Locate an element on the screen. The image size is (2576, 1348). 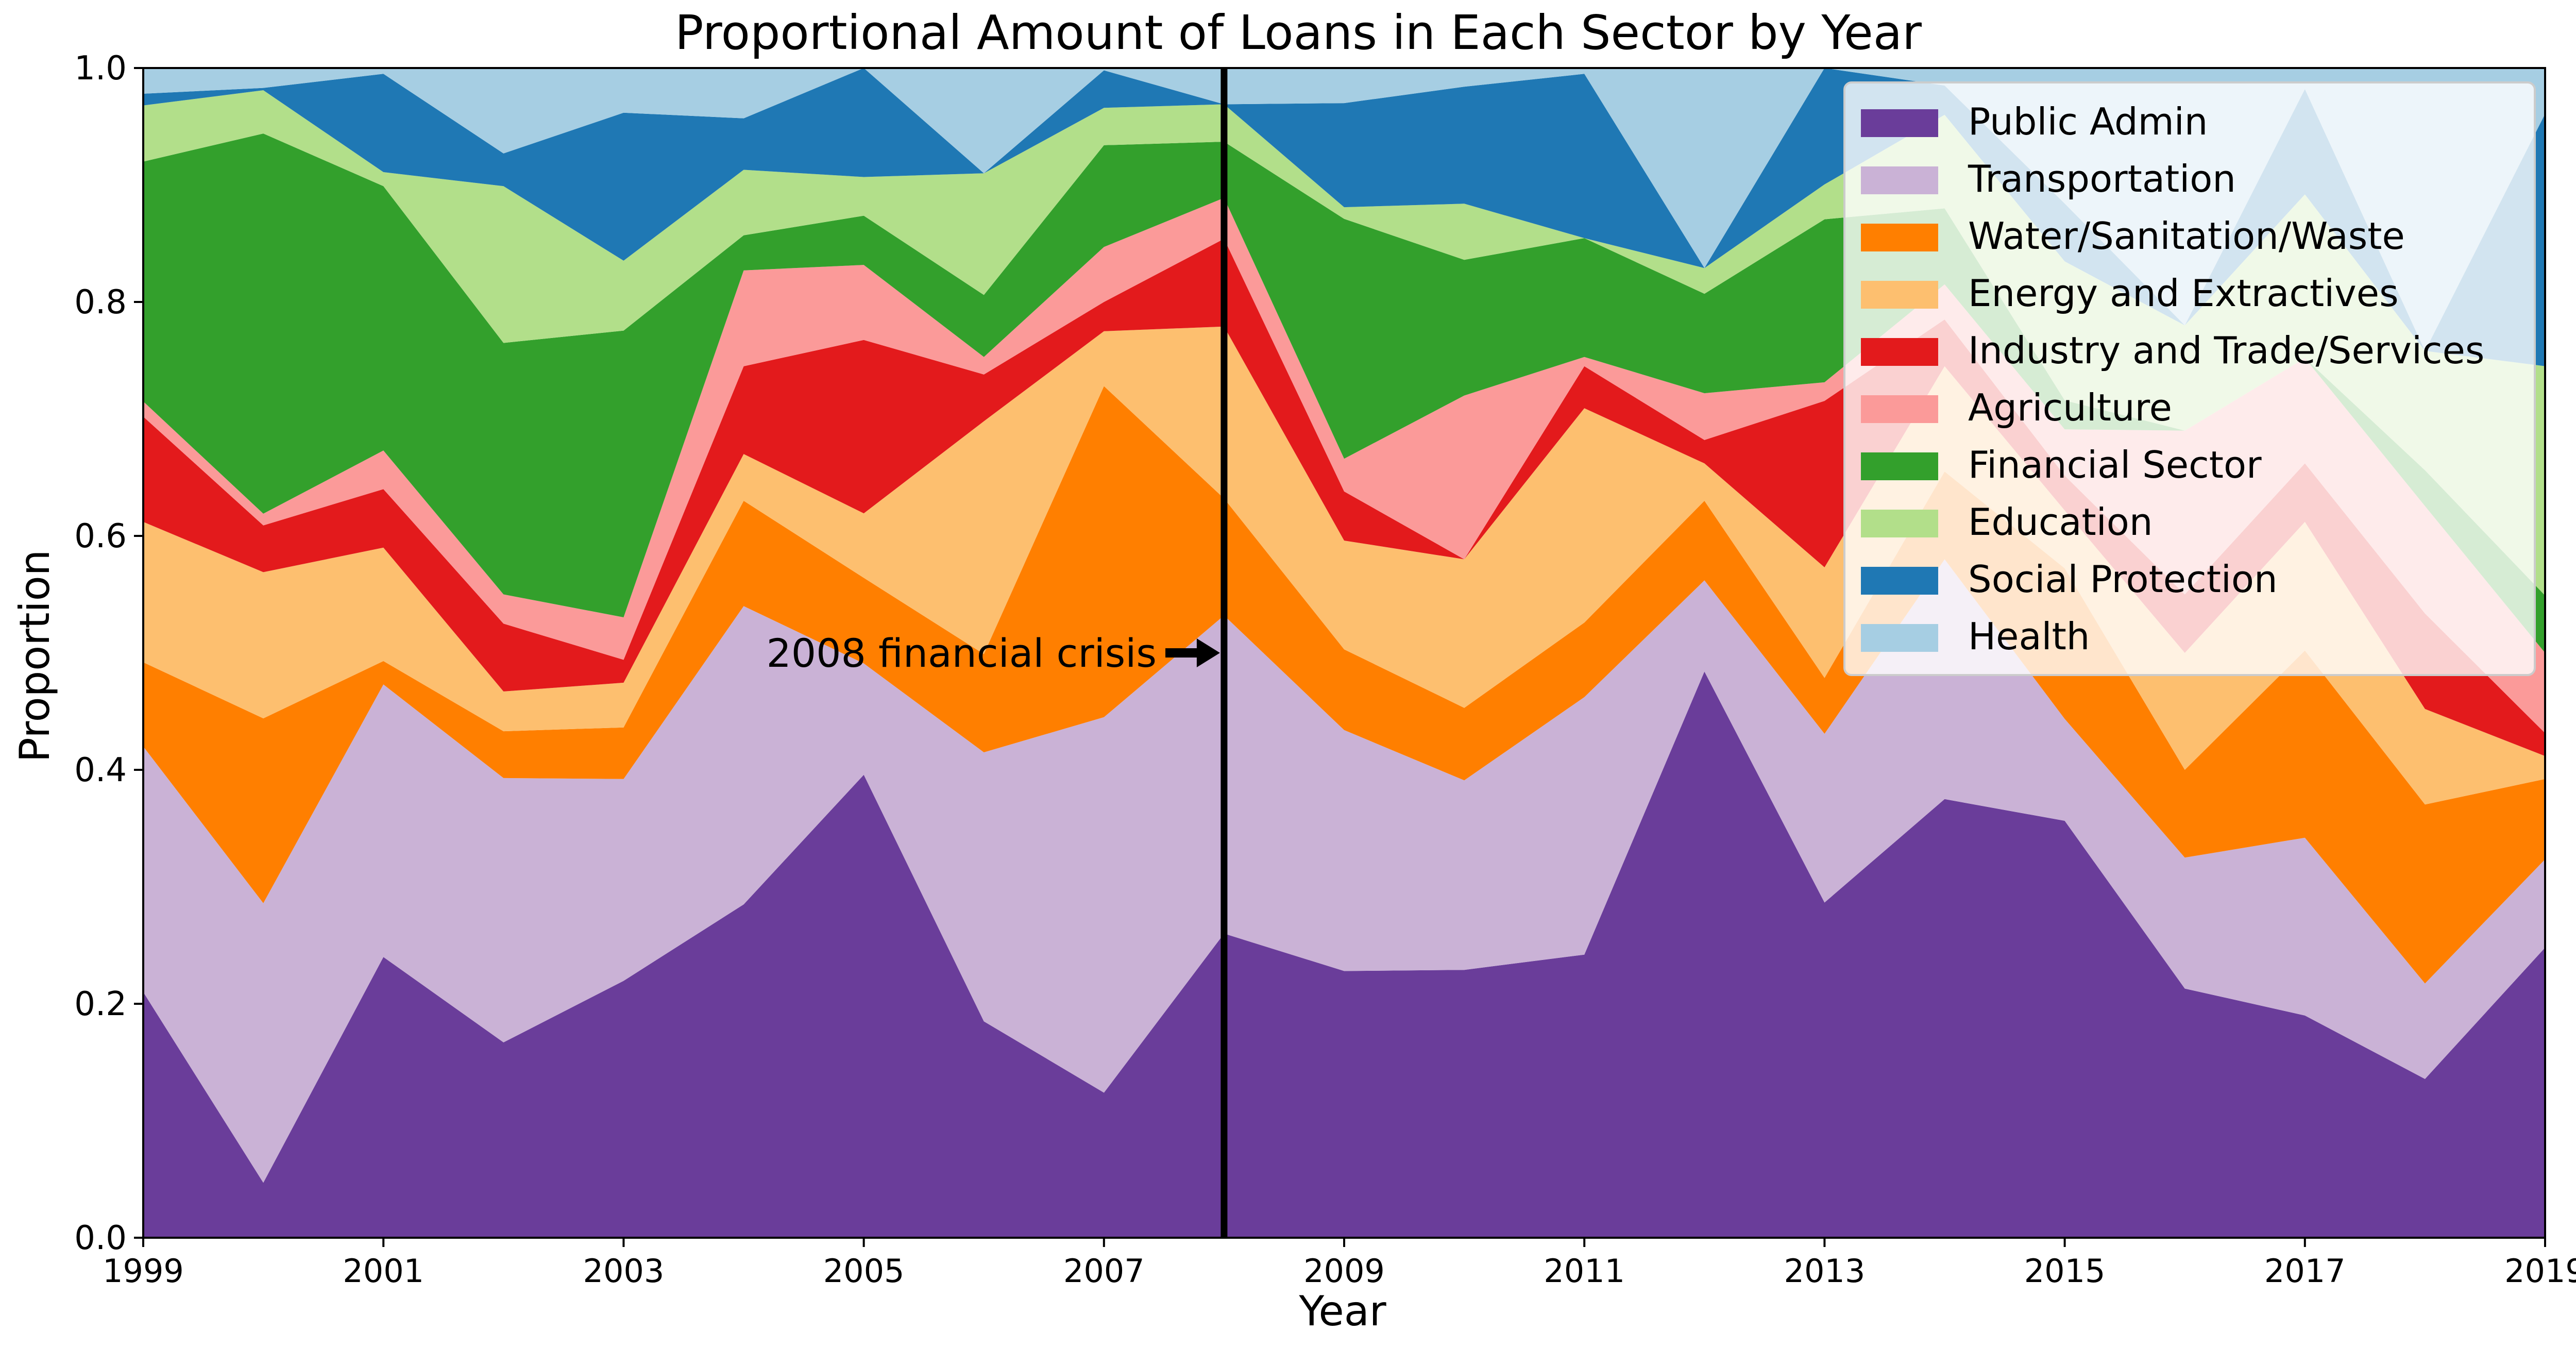
legend-swatch-industry-and-trade-services is located at coordinates (1899, 352).